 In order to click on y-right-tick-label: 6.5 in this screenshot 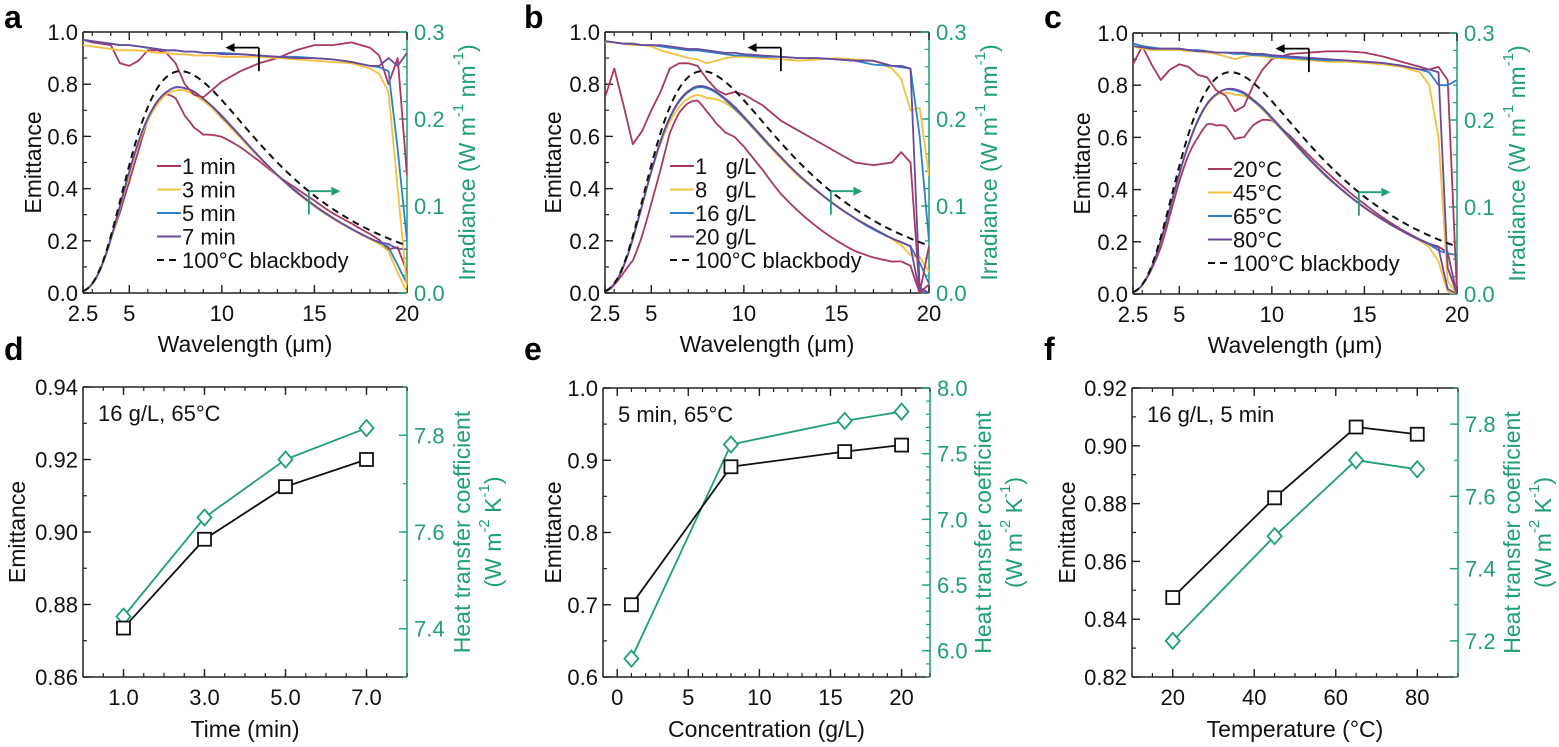, I will do `click(952, 585)`.